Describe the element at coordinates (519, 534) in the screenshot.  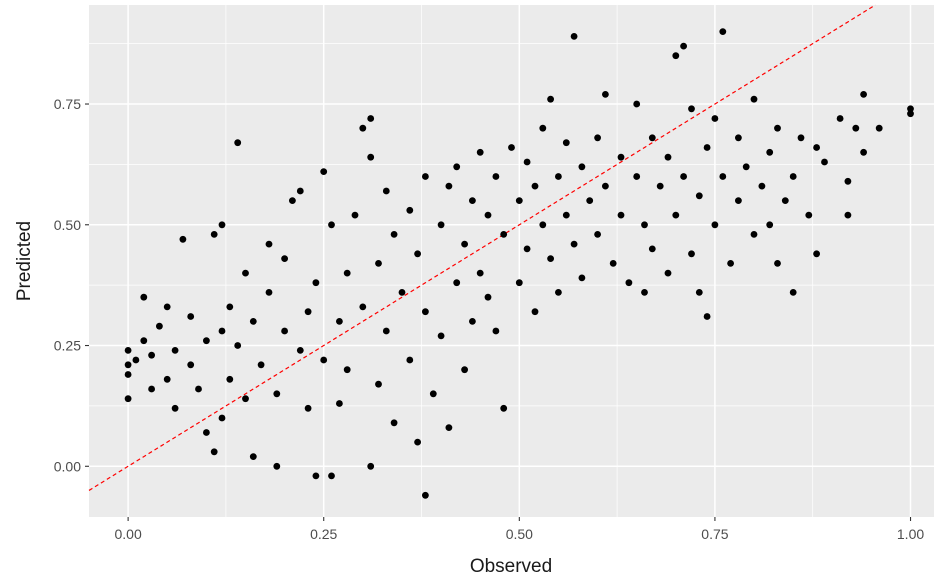
I see `x-tick-label: 0.50` at that location.